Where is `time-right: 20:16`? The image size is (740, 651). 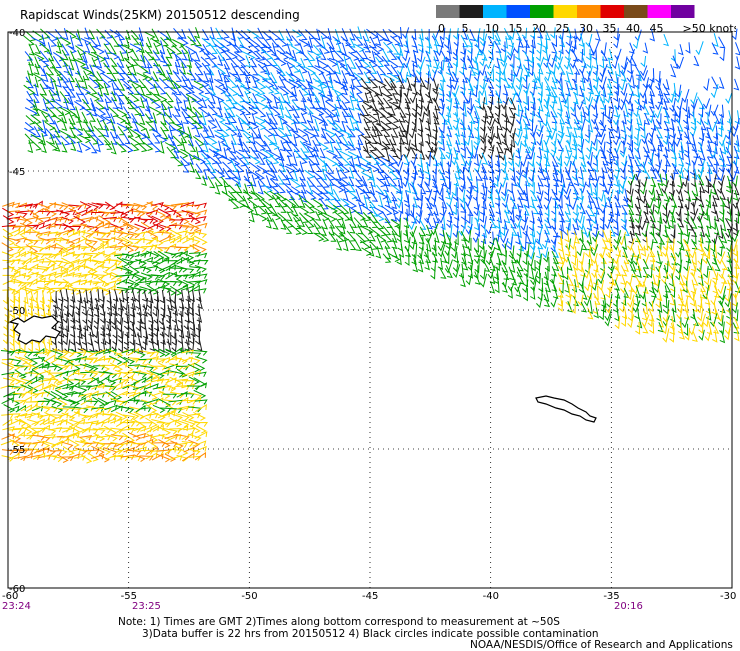 time-right: 20:16 is located at coordinates (628, 606).